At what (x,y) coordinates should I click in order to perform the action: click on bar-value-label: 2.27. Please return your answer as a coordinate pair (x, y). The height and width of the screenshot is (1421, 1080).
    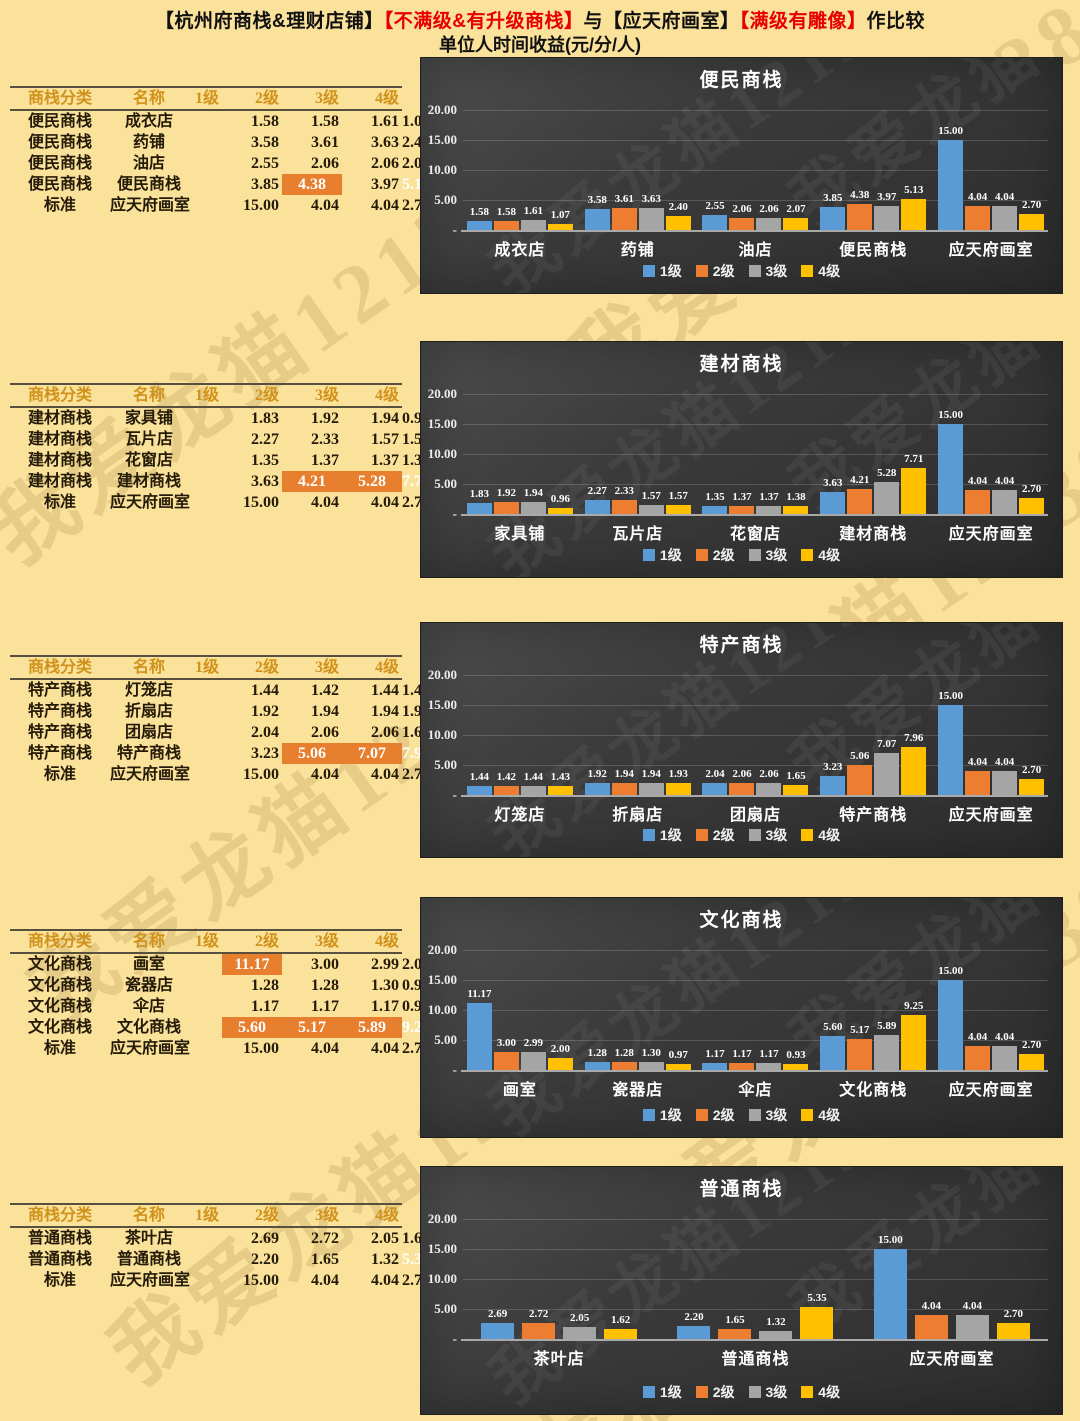
    Looking at the image, I should click on (597, 491).